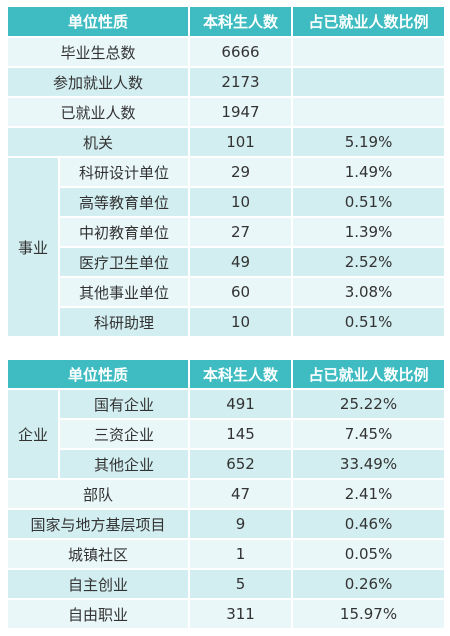 The image size is (450, 636). I want to click on row-ratio: 1.39%, so click(369, 232).